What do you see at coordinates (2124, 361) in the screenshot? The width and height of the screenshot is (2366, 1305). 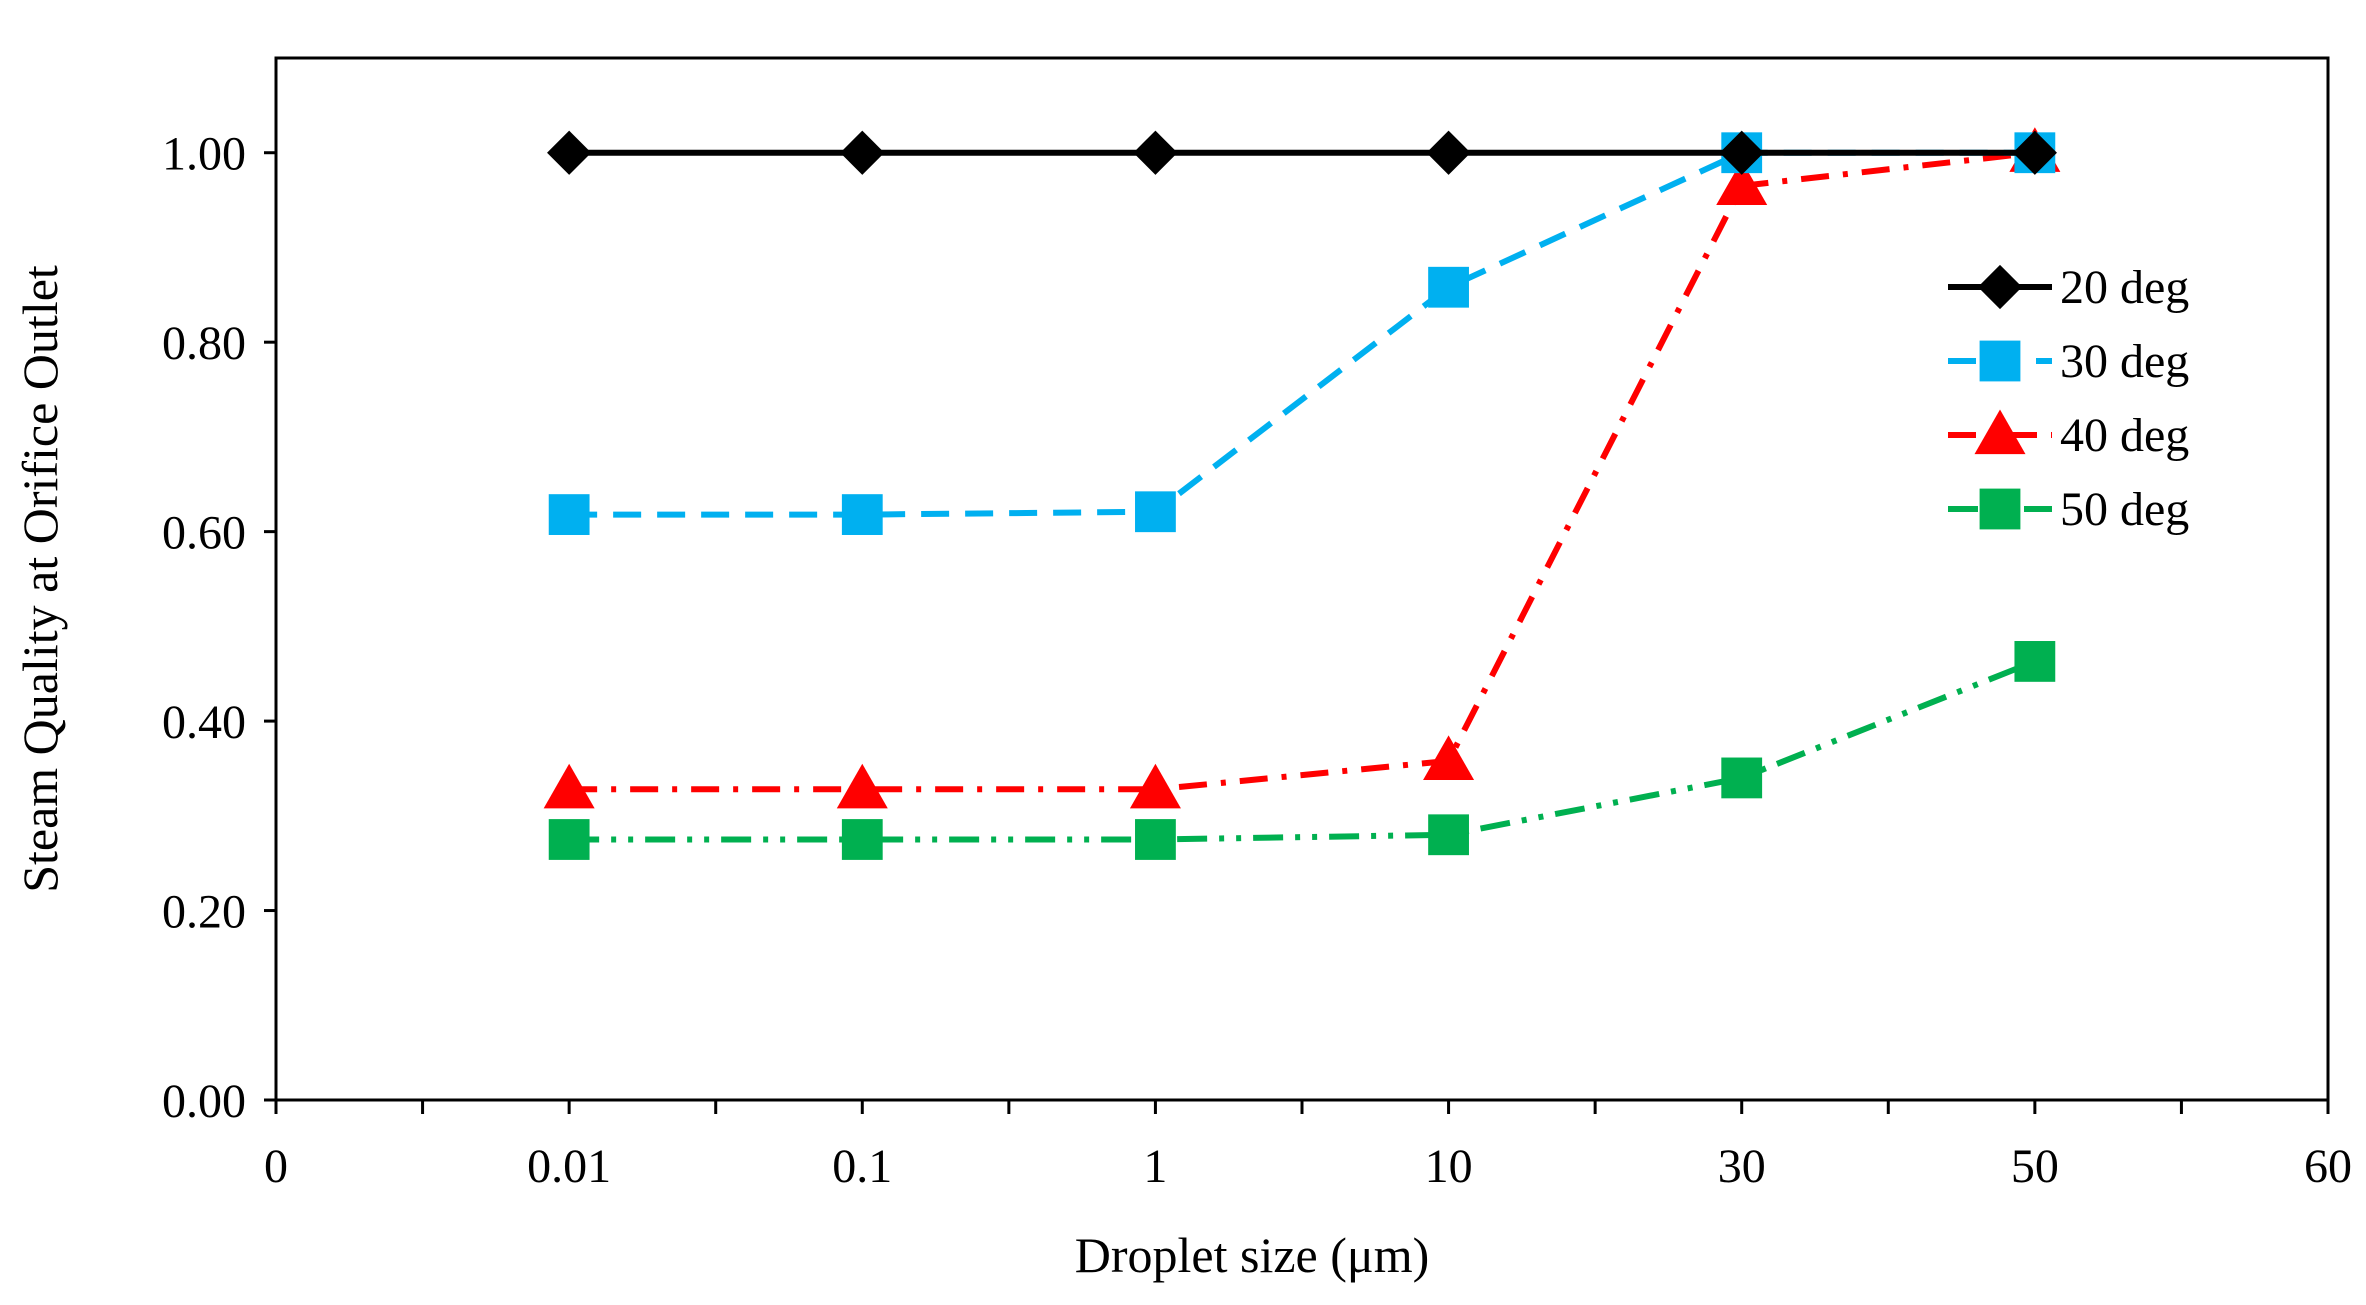 I see `legend-label: 30 deg` at bounding box center [2124, 361].